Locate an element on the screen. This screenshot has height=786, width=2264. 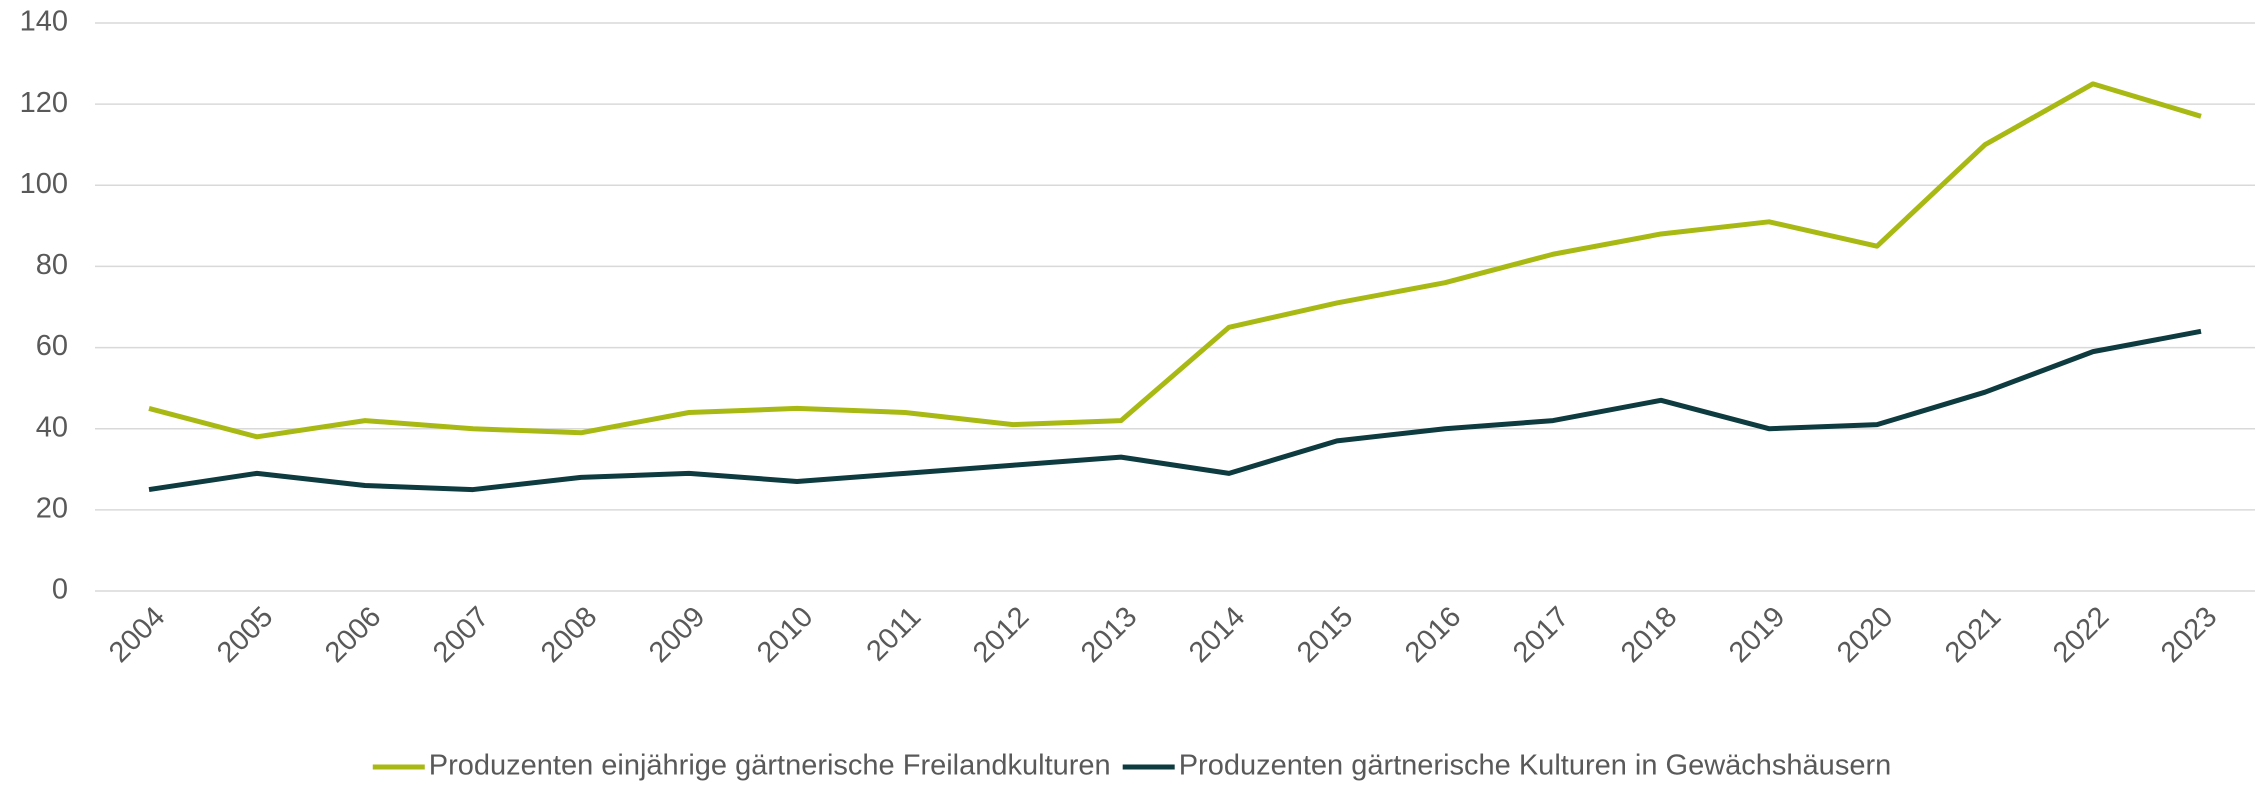
y-tick-label: 100 is located at coordinates (44, 184).